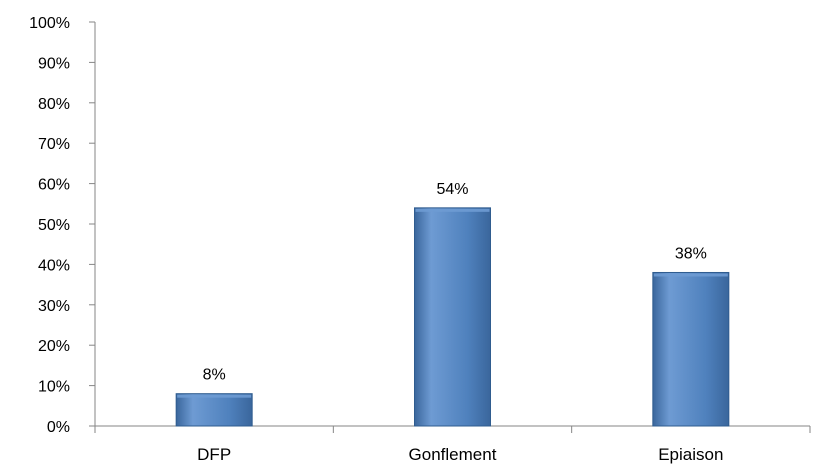  I want to click on y-tick-label: 10%, so click(54, 387).